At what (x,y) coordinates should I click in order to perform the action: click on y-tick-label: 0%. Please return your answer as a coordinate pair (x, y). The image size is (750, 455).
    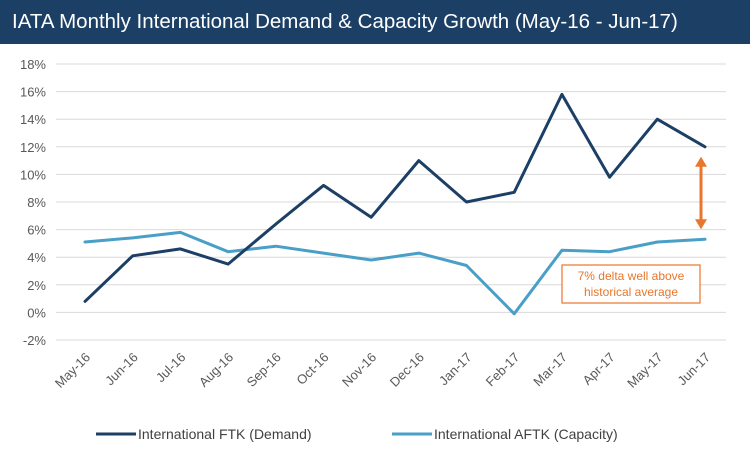
    Looking at the image, I should click on (36, 312).